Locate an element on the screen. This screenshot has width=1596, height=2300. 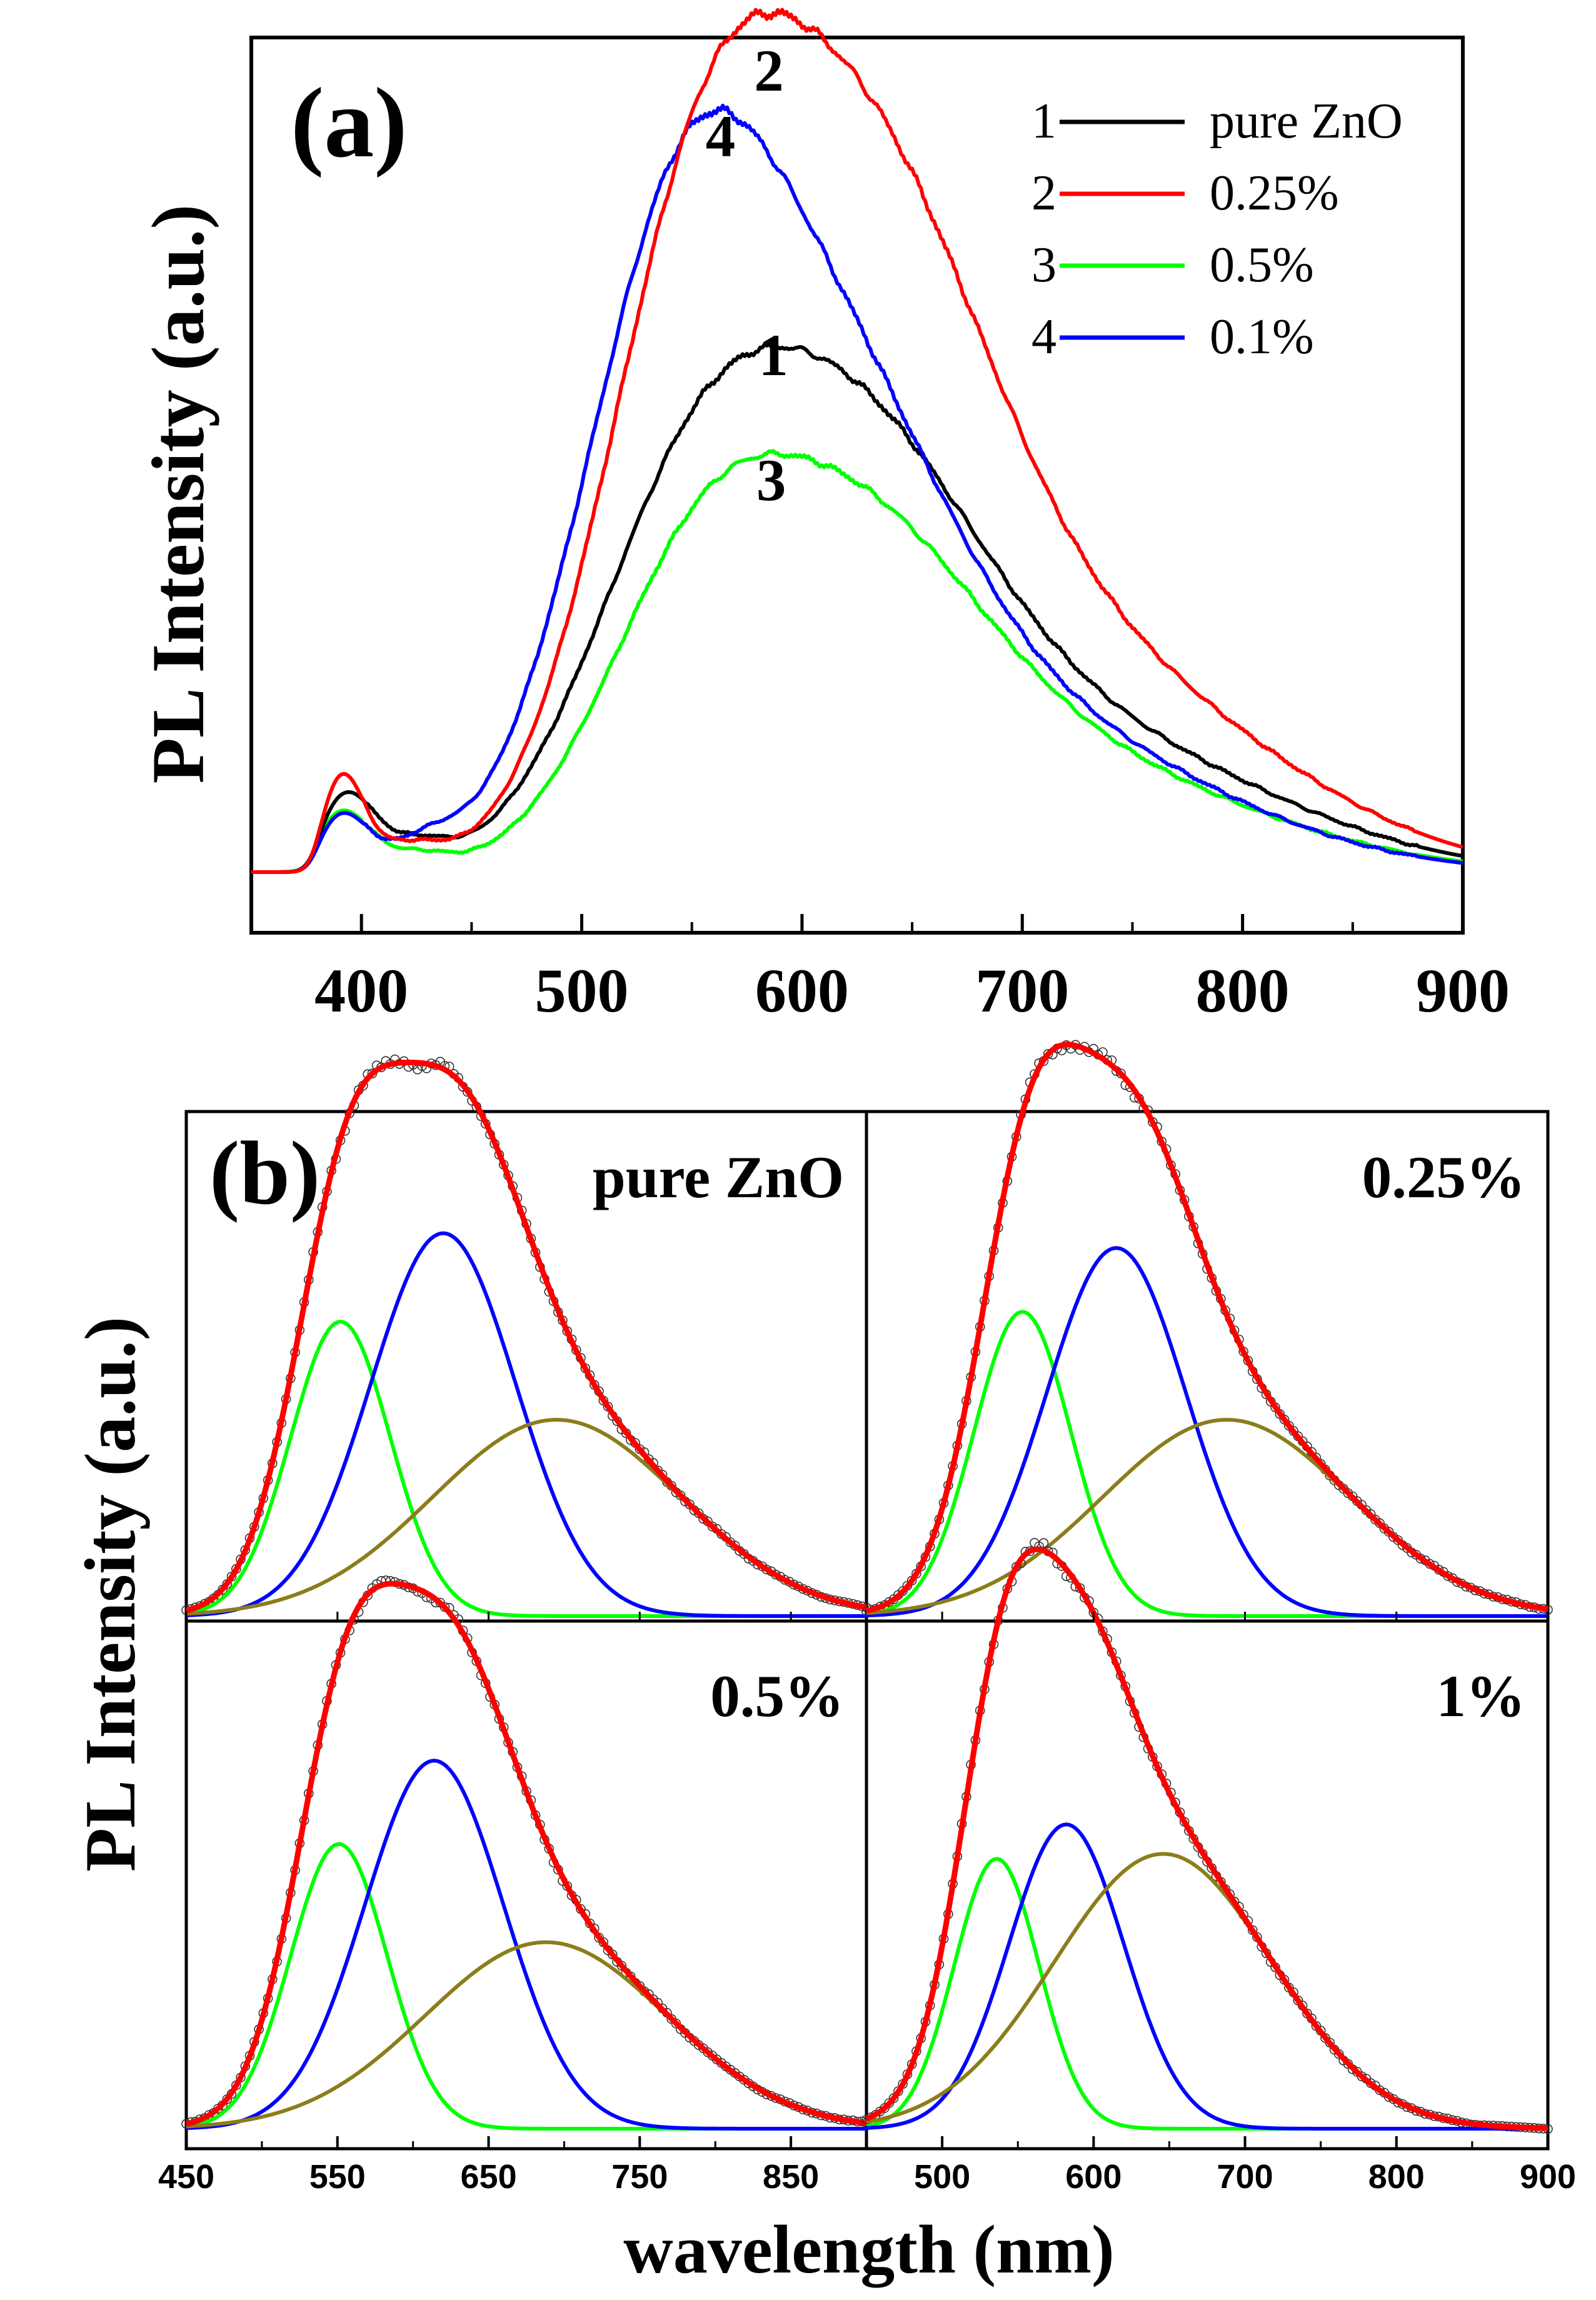
subplot-top-right: 0.25% is located at coordinates (1207, 1329).